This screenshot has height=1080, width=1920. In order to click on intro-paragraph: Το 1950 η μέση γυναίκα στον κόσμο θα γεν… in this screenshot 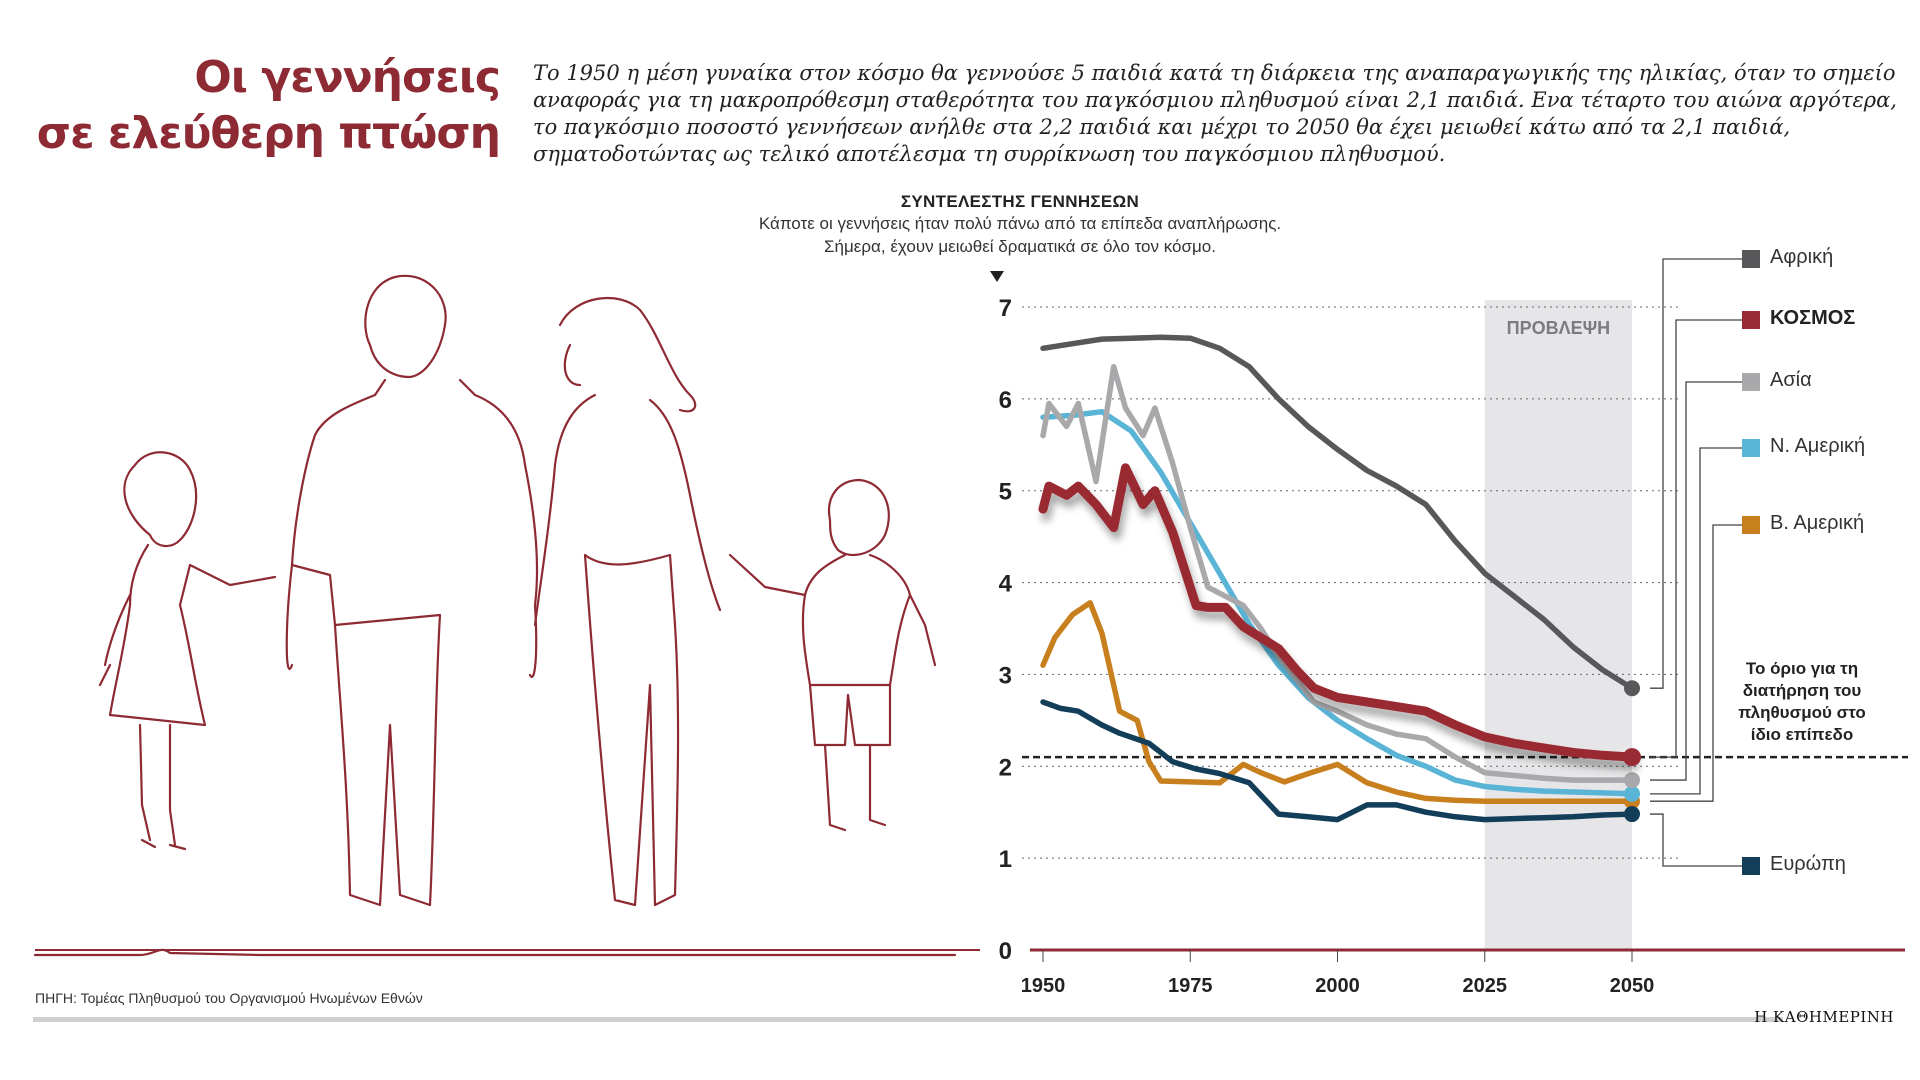, I will do `click(1215, 113)`.